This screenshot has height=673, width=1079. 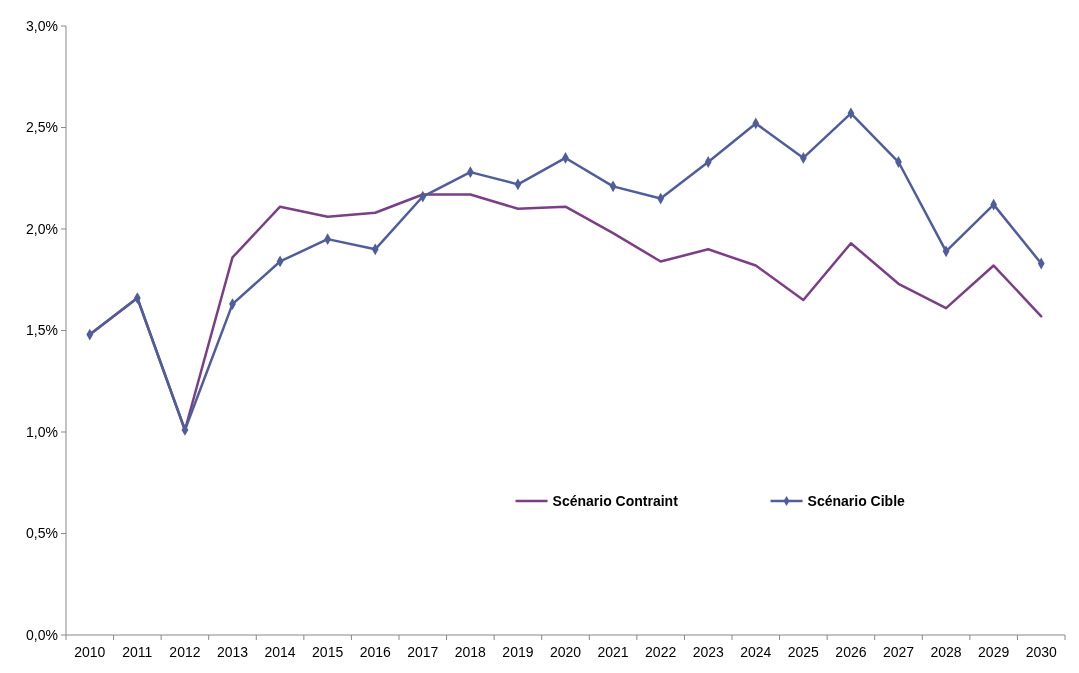 What do you see at coordinates (565, 652) in the screenshot?
I see `x-tick-label: 2020` at bounding box center [565, 652].